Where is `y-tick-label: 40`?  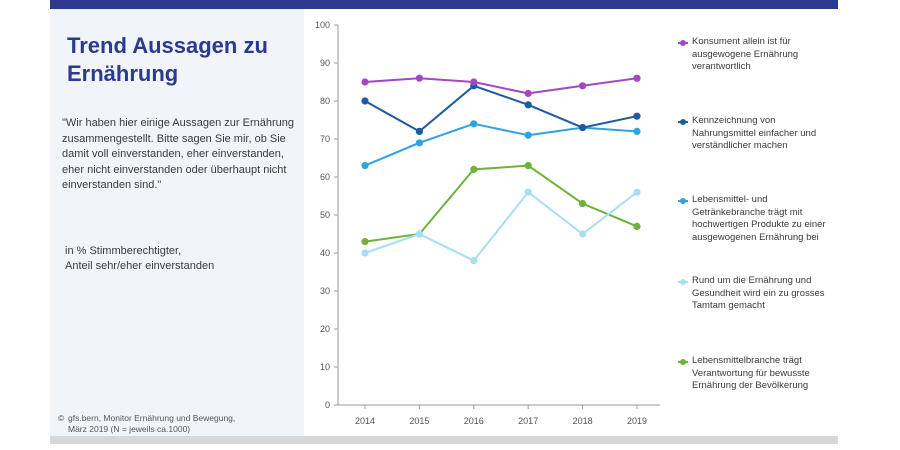
y-tick-label: 40 is located at coordinates (325, 253).